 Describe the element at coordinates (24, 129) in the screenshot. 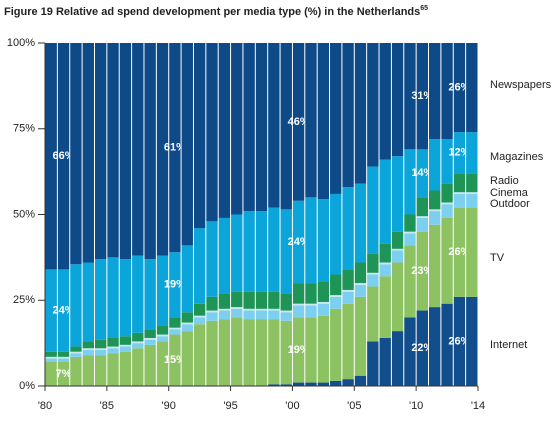

I see `y-tick-label: 75%` at that location.